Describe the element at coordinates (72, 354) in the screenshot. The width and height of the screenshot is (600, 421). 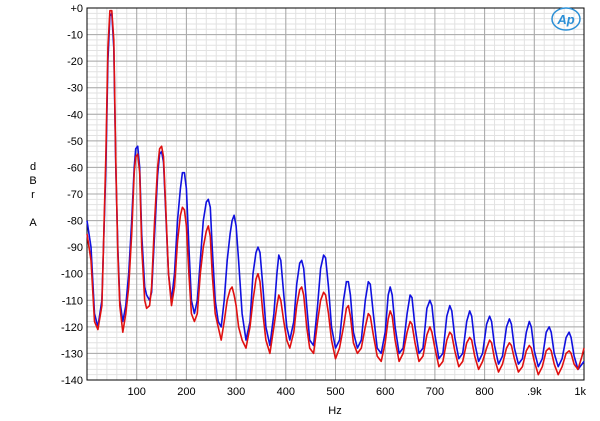
I see `y-tick-label: -130` at that location.